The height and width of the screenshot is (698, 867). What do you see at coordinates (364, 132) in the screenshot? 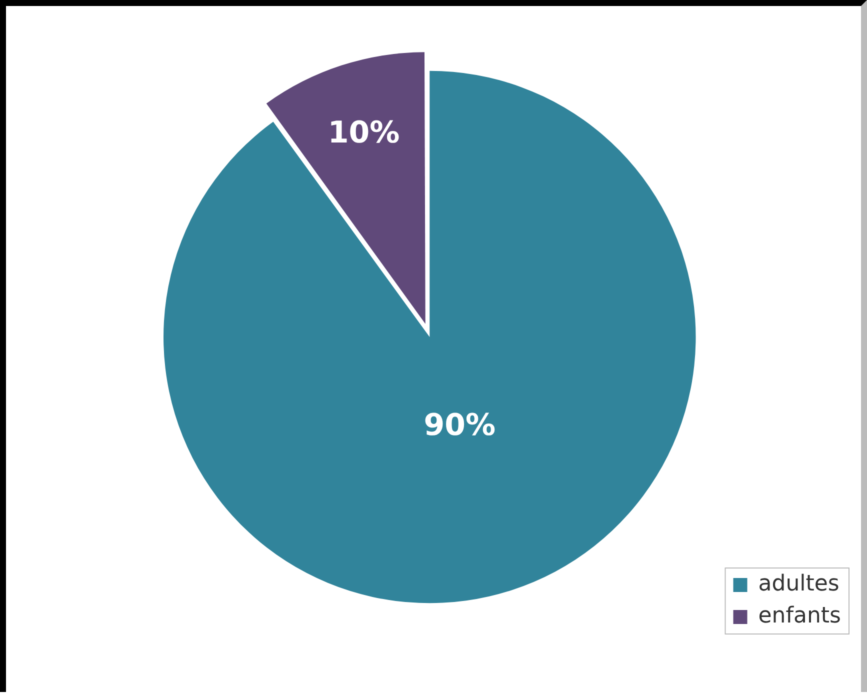
I see `data-label: 10%` at bounding box center [364, 132].